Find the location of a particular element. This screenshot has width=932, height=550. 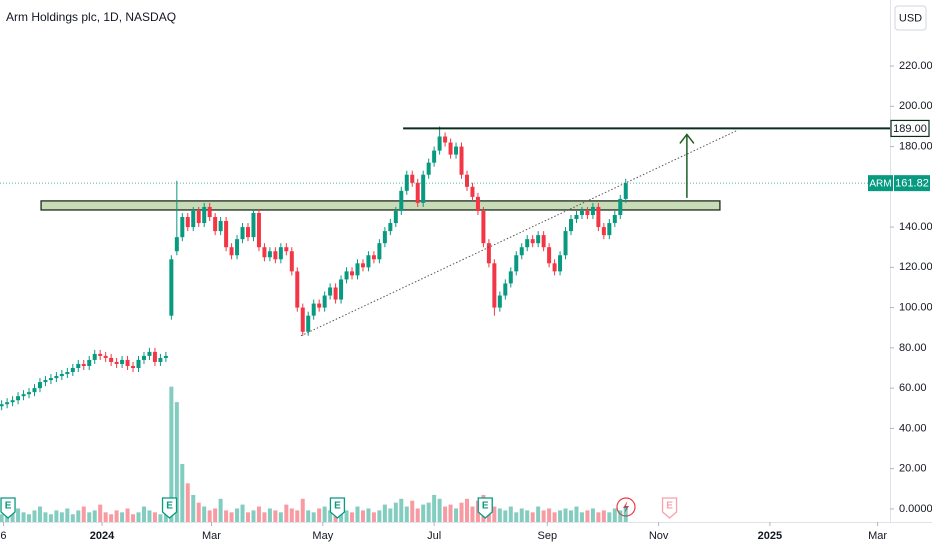

resistance-tag is located at coordinates (910, 128).